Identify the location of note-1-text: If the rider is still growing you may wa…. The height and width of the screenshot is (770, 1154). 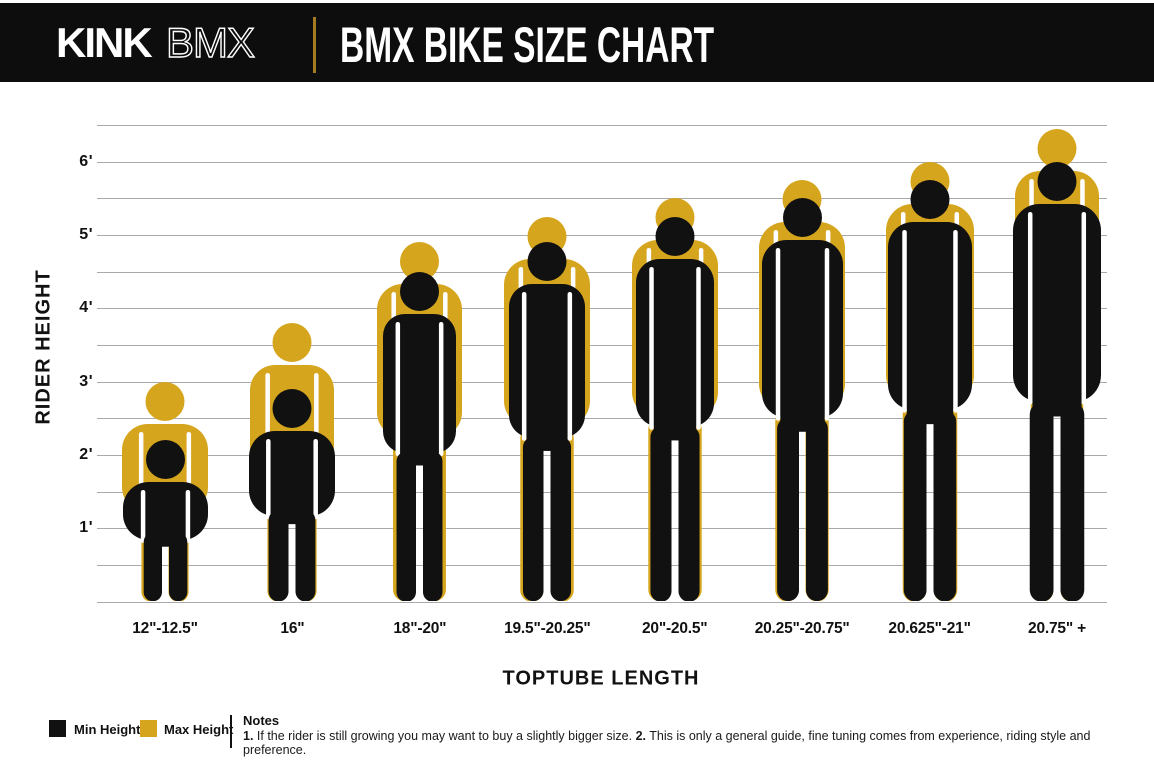
(444, 736).